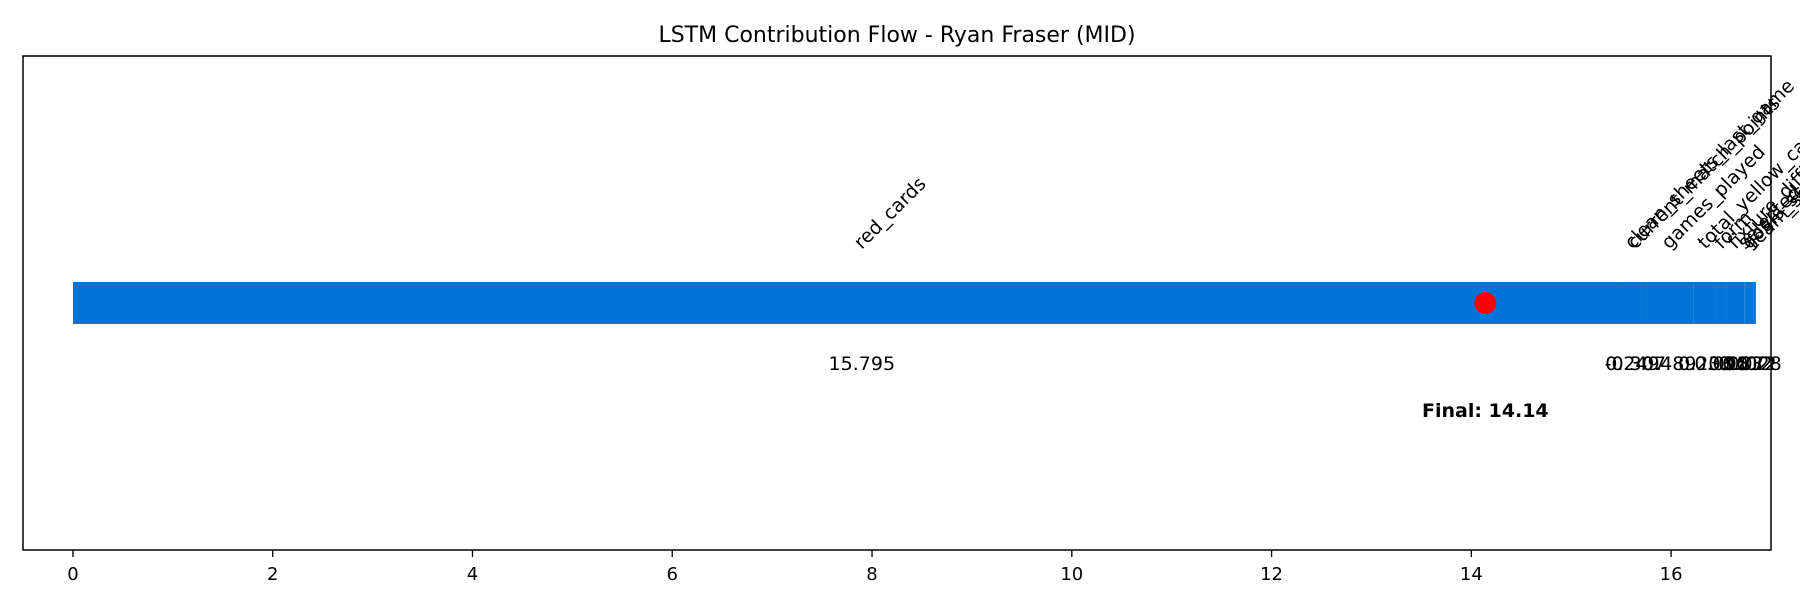 The height and width of the screenshot is (600, 1800). Describe the element at coordinates (1071, 574) in the screenshot. I see `x-tick-label: 10` at that location.